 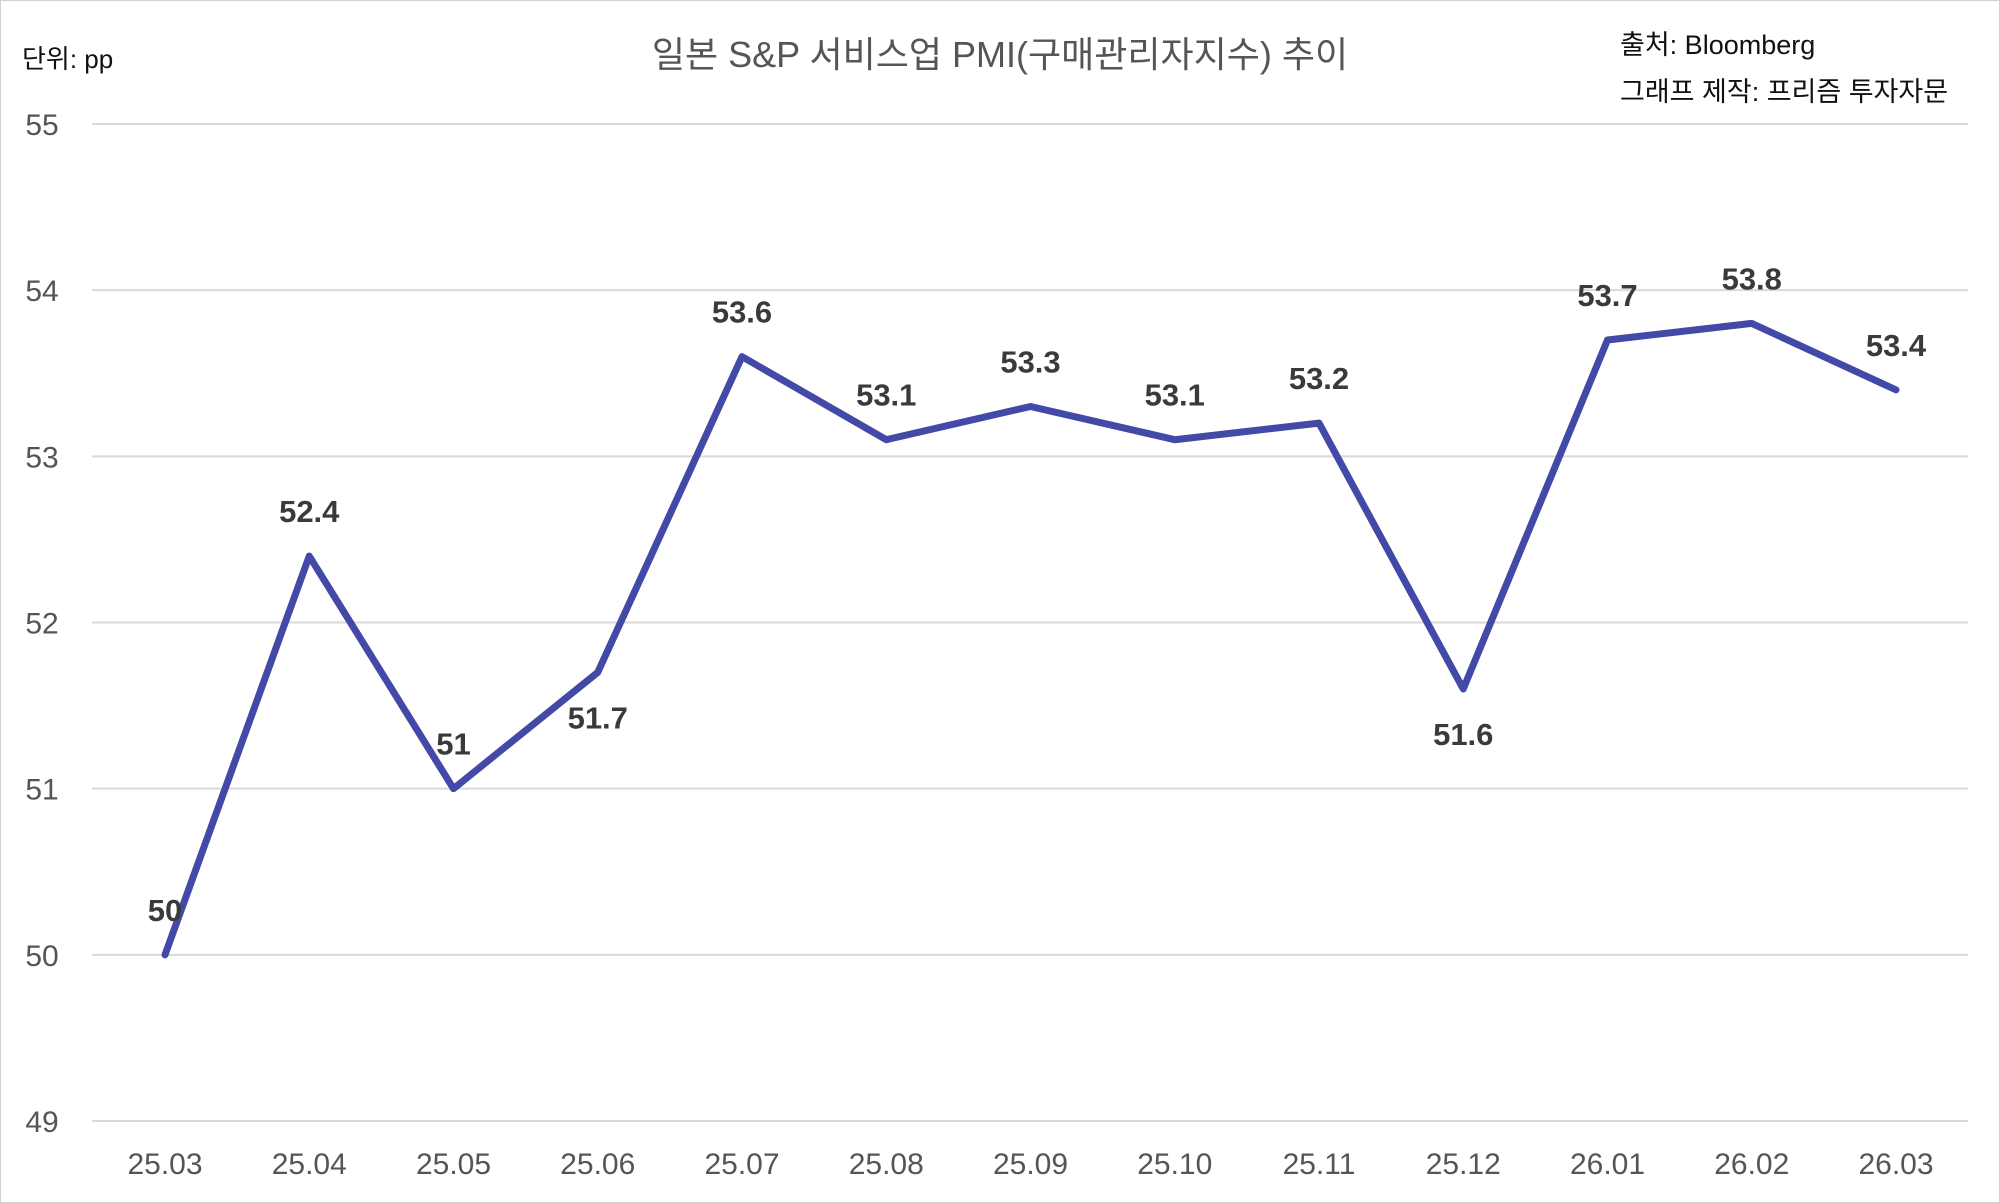 What do you see at coordinates (1607, 1164) in the screenshot?
I see `x-tick-label: 26.01` at bounding box center [1607, 1164].